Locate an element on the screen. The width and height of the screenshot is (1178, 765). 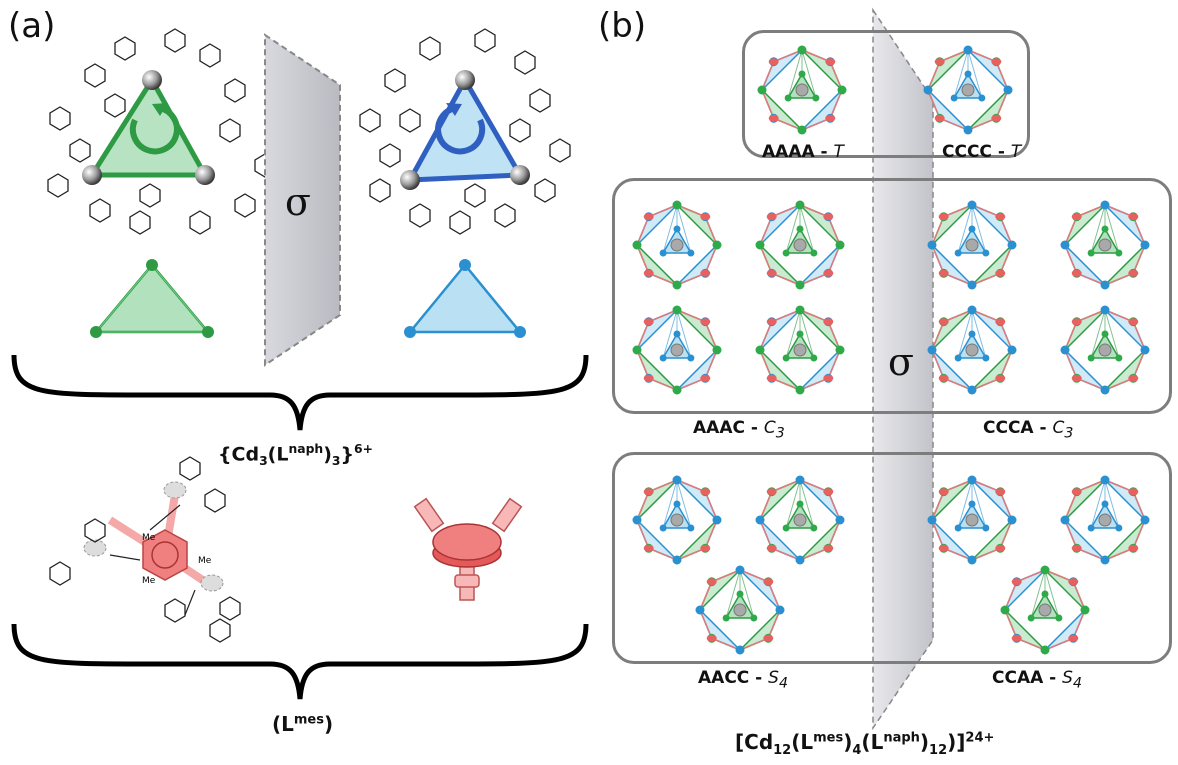
group-box-C3 is located at coordinates (892, 296).